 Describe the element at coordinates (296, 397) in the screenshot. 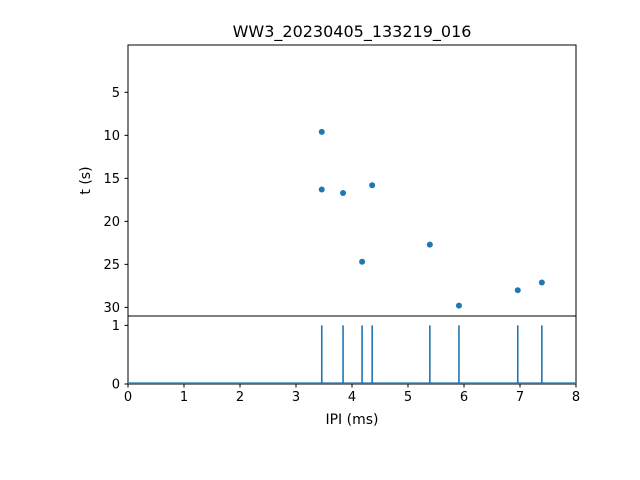

I see `x-tick-label: 3` at that location.